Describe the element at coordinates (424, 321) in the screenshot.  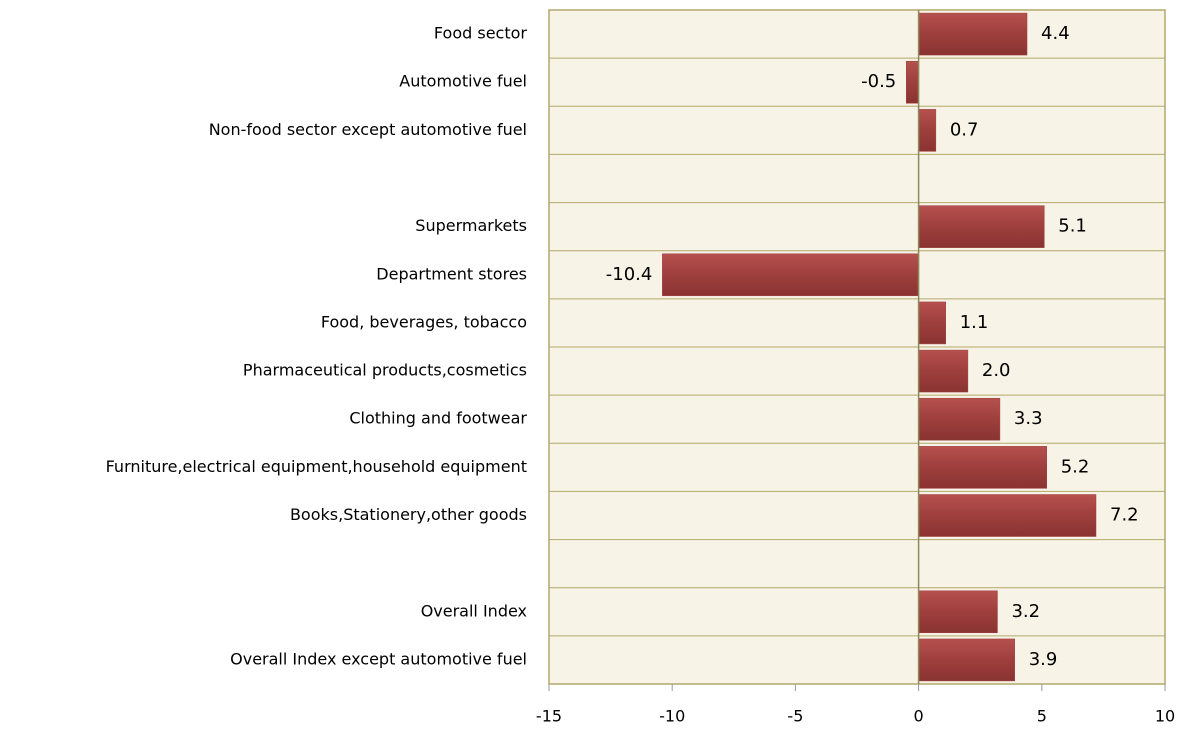
I see `category-label: Food, beverages, tobacco` at that location.